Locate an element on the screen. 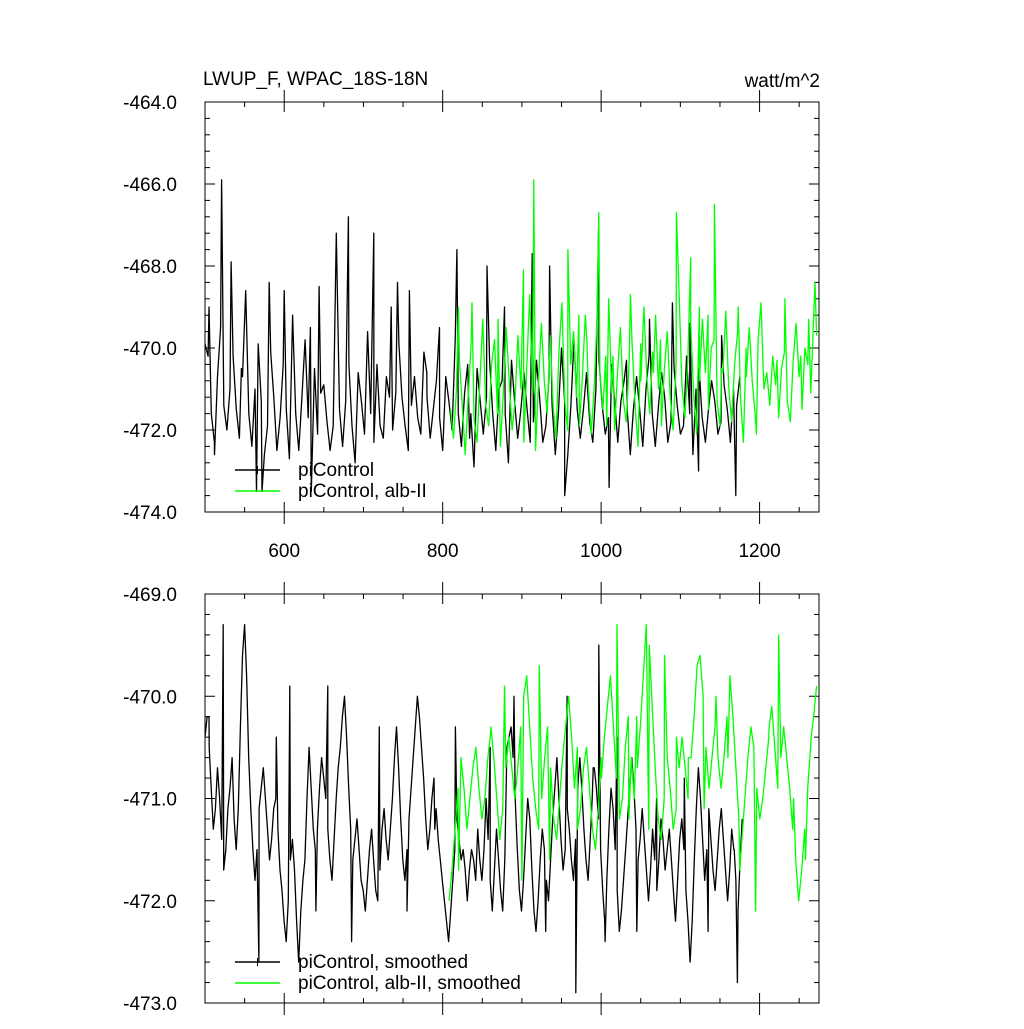 The width and height of the screenshot is (1024, 1029). y-tick-label: -471.0 is located at coordinates (150, 800).